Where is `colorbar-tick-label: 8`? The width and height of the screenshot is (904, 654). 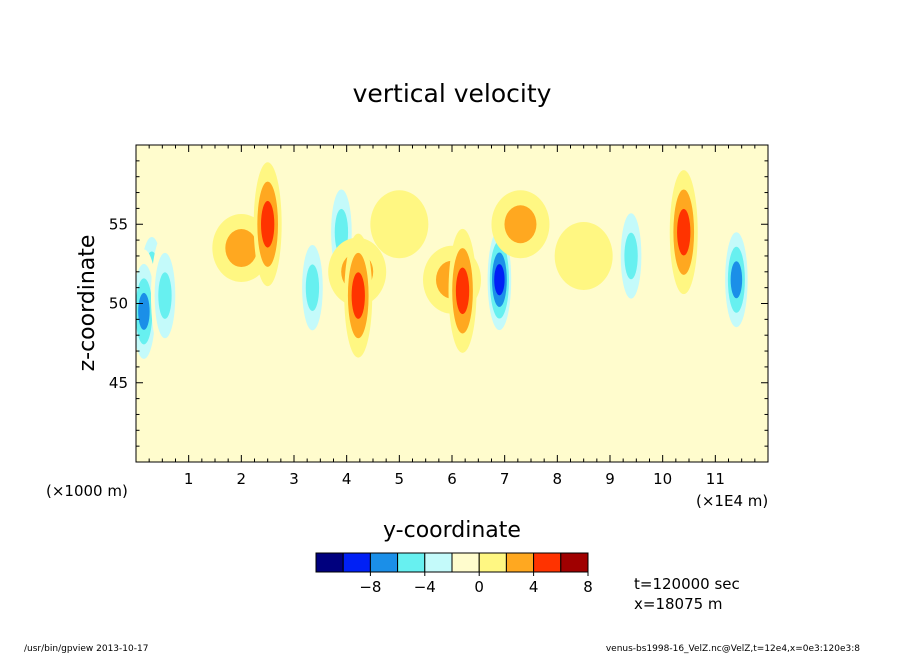
colorbar-tick-label: 8 is located at coordinates (588, 587).